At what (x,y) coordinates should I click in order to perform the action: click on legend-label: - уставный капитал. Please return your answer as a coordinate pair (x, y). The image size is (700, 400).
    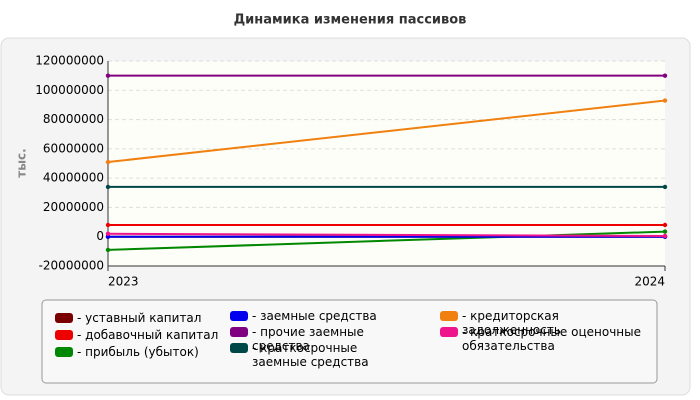
    Looking at the image, I should click on (139, 318).